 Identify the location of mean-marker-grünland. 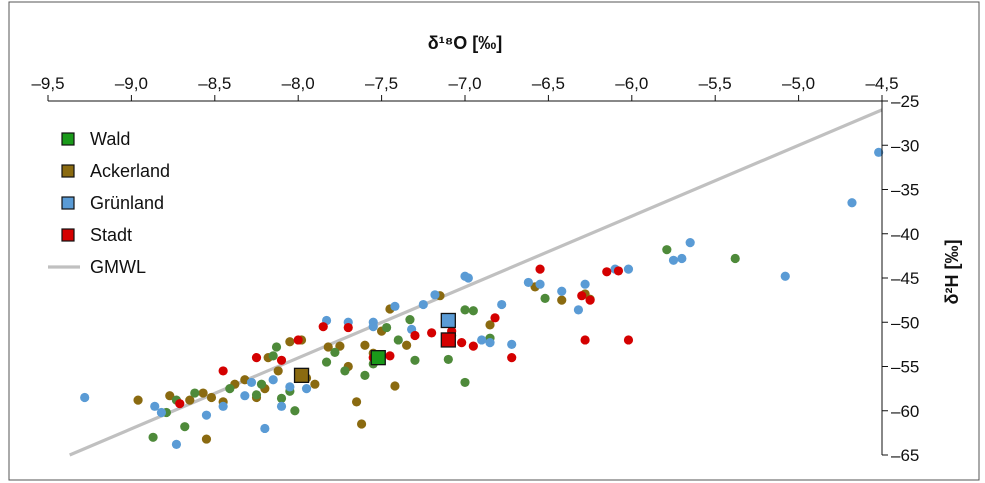
(448, 320).